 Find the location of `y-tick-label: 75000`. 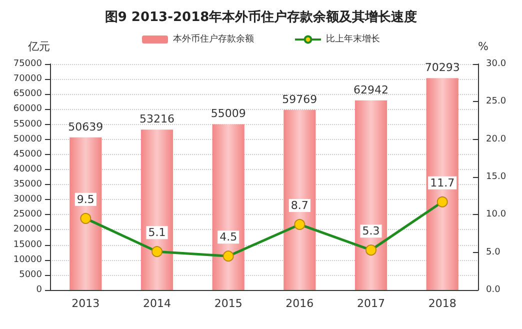

y-tick-label: 75000 is located at coordinates (27, 64).